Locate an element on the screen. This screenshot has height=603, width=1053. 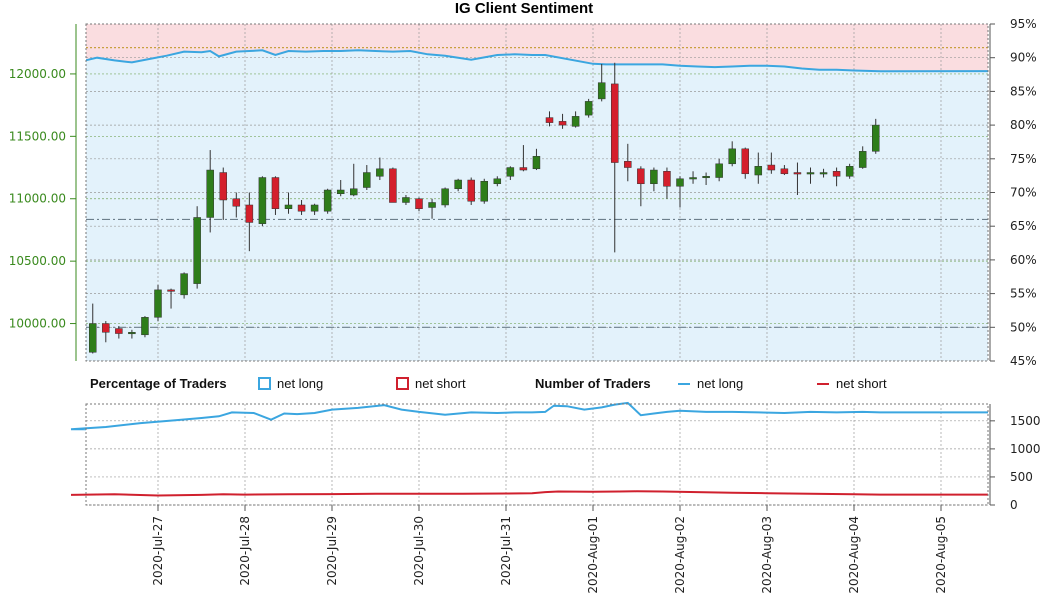
price-tick-label: 11500.00 is located at coordinates (37, 136).